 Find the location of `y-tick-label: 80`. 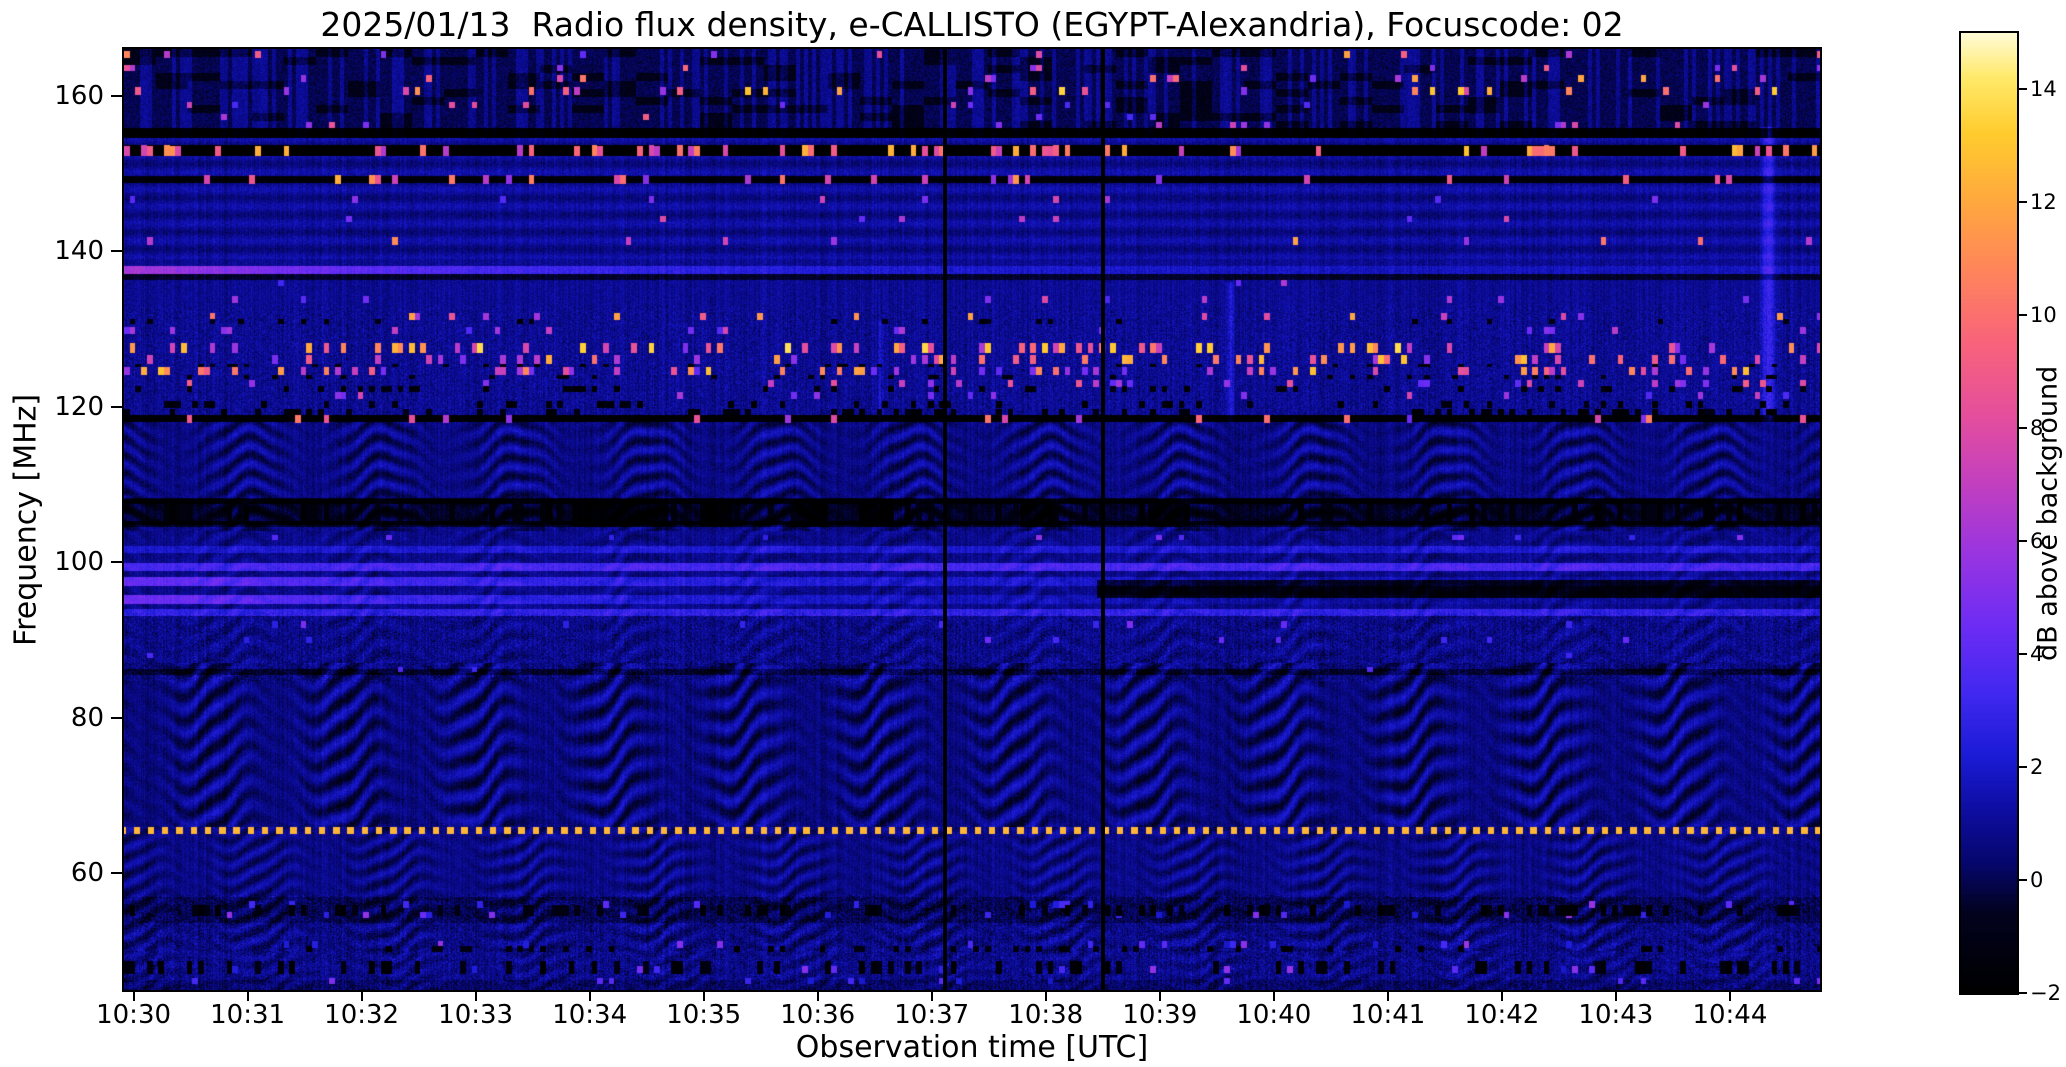

y-tick-label: 80 is located at coordinates (87, 717).